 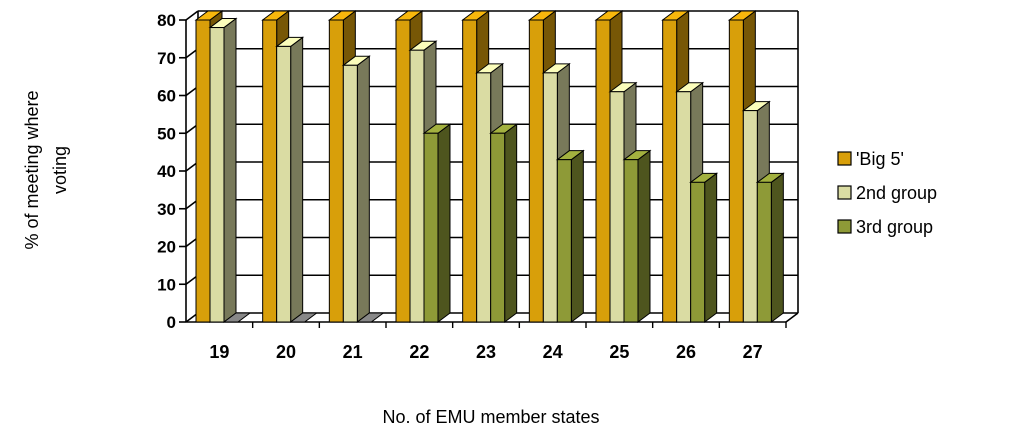 I want to click on x-tick-label: 21, so click(x=353, y=352).